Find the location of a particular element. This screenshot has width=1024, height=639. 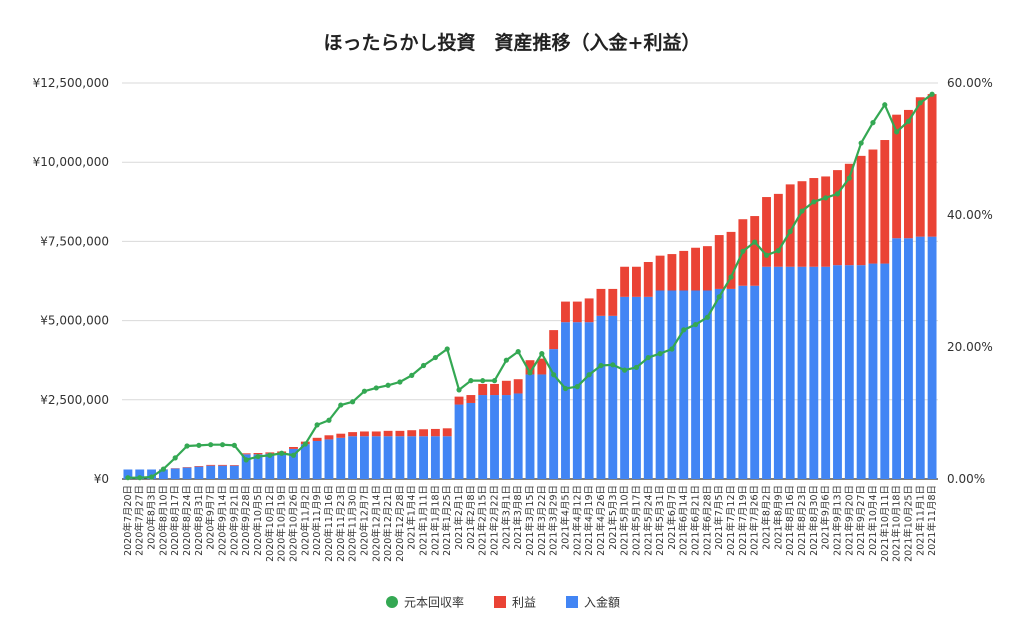

x-tick-label: 2021年8月2日 is located at coordinates (767, 517).